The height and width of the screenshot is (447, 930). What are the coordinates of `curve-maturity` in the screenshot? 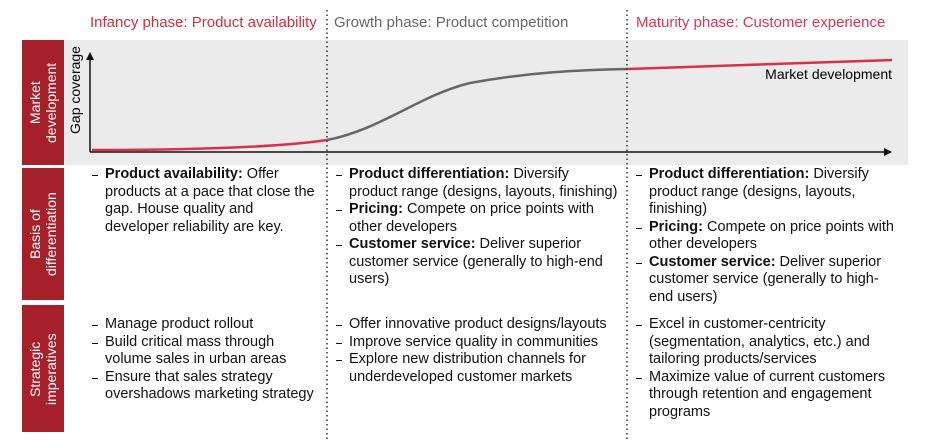 It's located at (759, 64).